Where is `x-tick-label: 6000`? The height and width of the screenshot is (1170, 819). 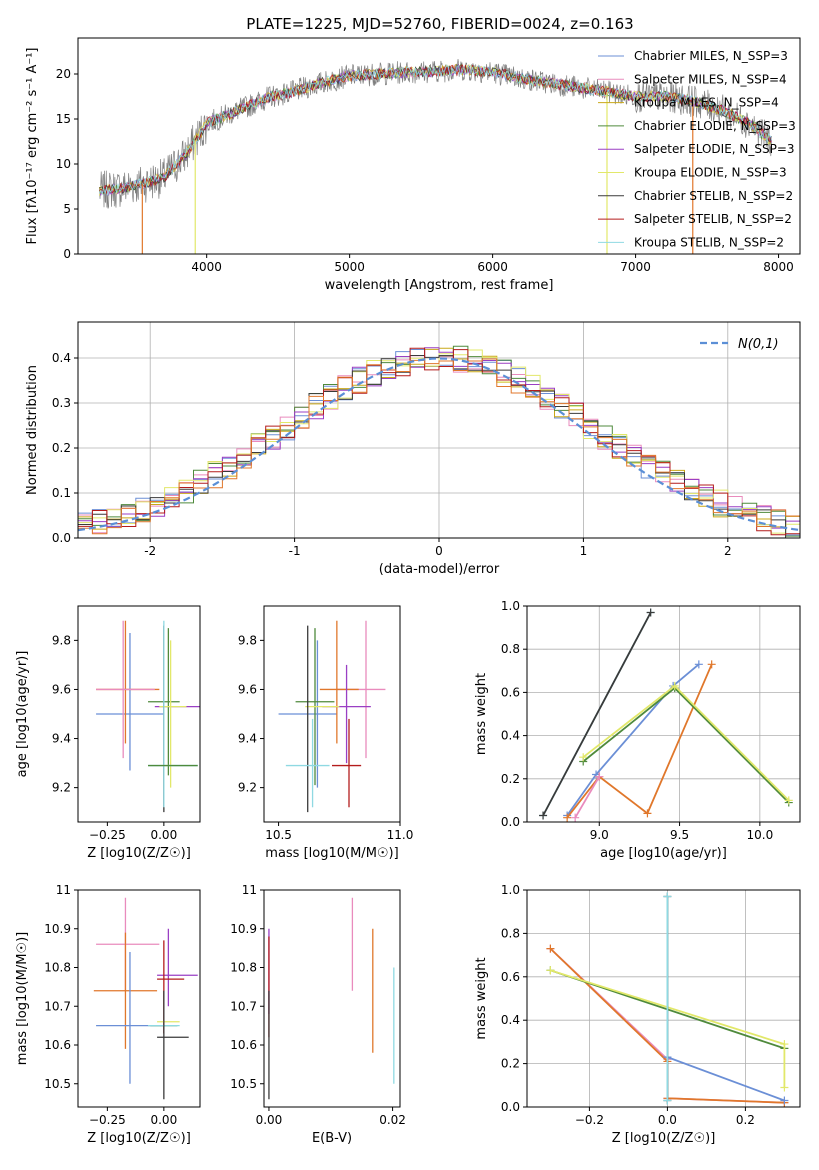
x-tick-label: 6000 is located at coordinates (492, 267).